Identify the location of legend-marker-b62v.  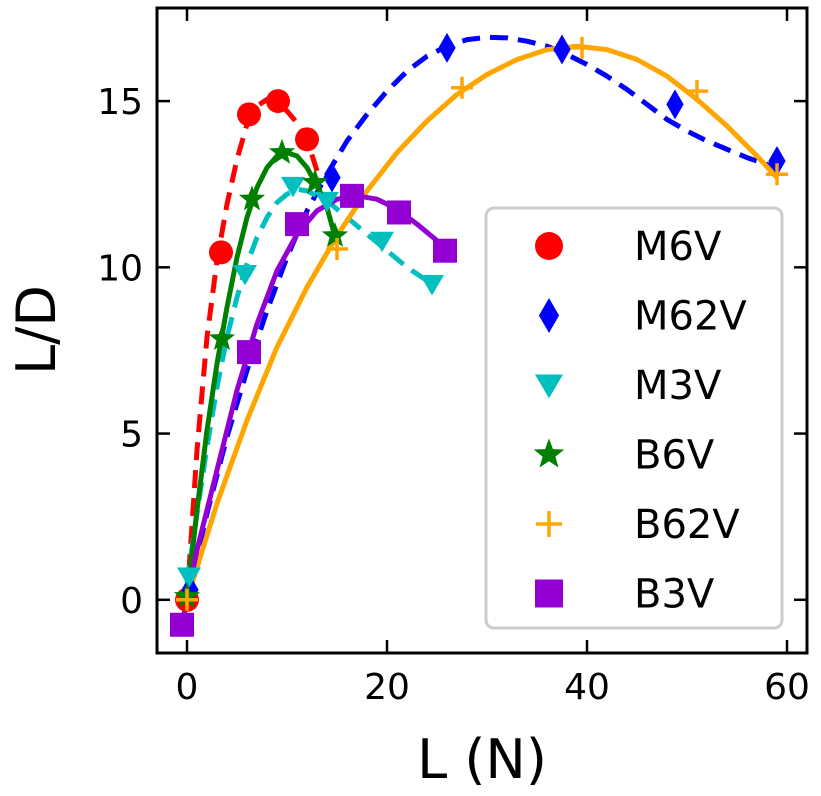
(549, 524).